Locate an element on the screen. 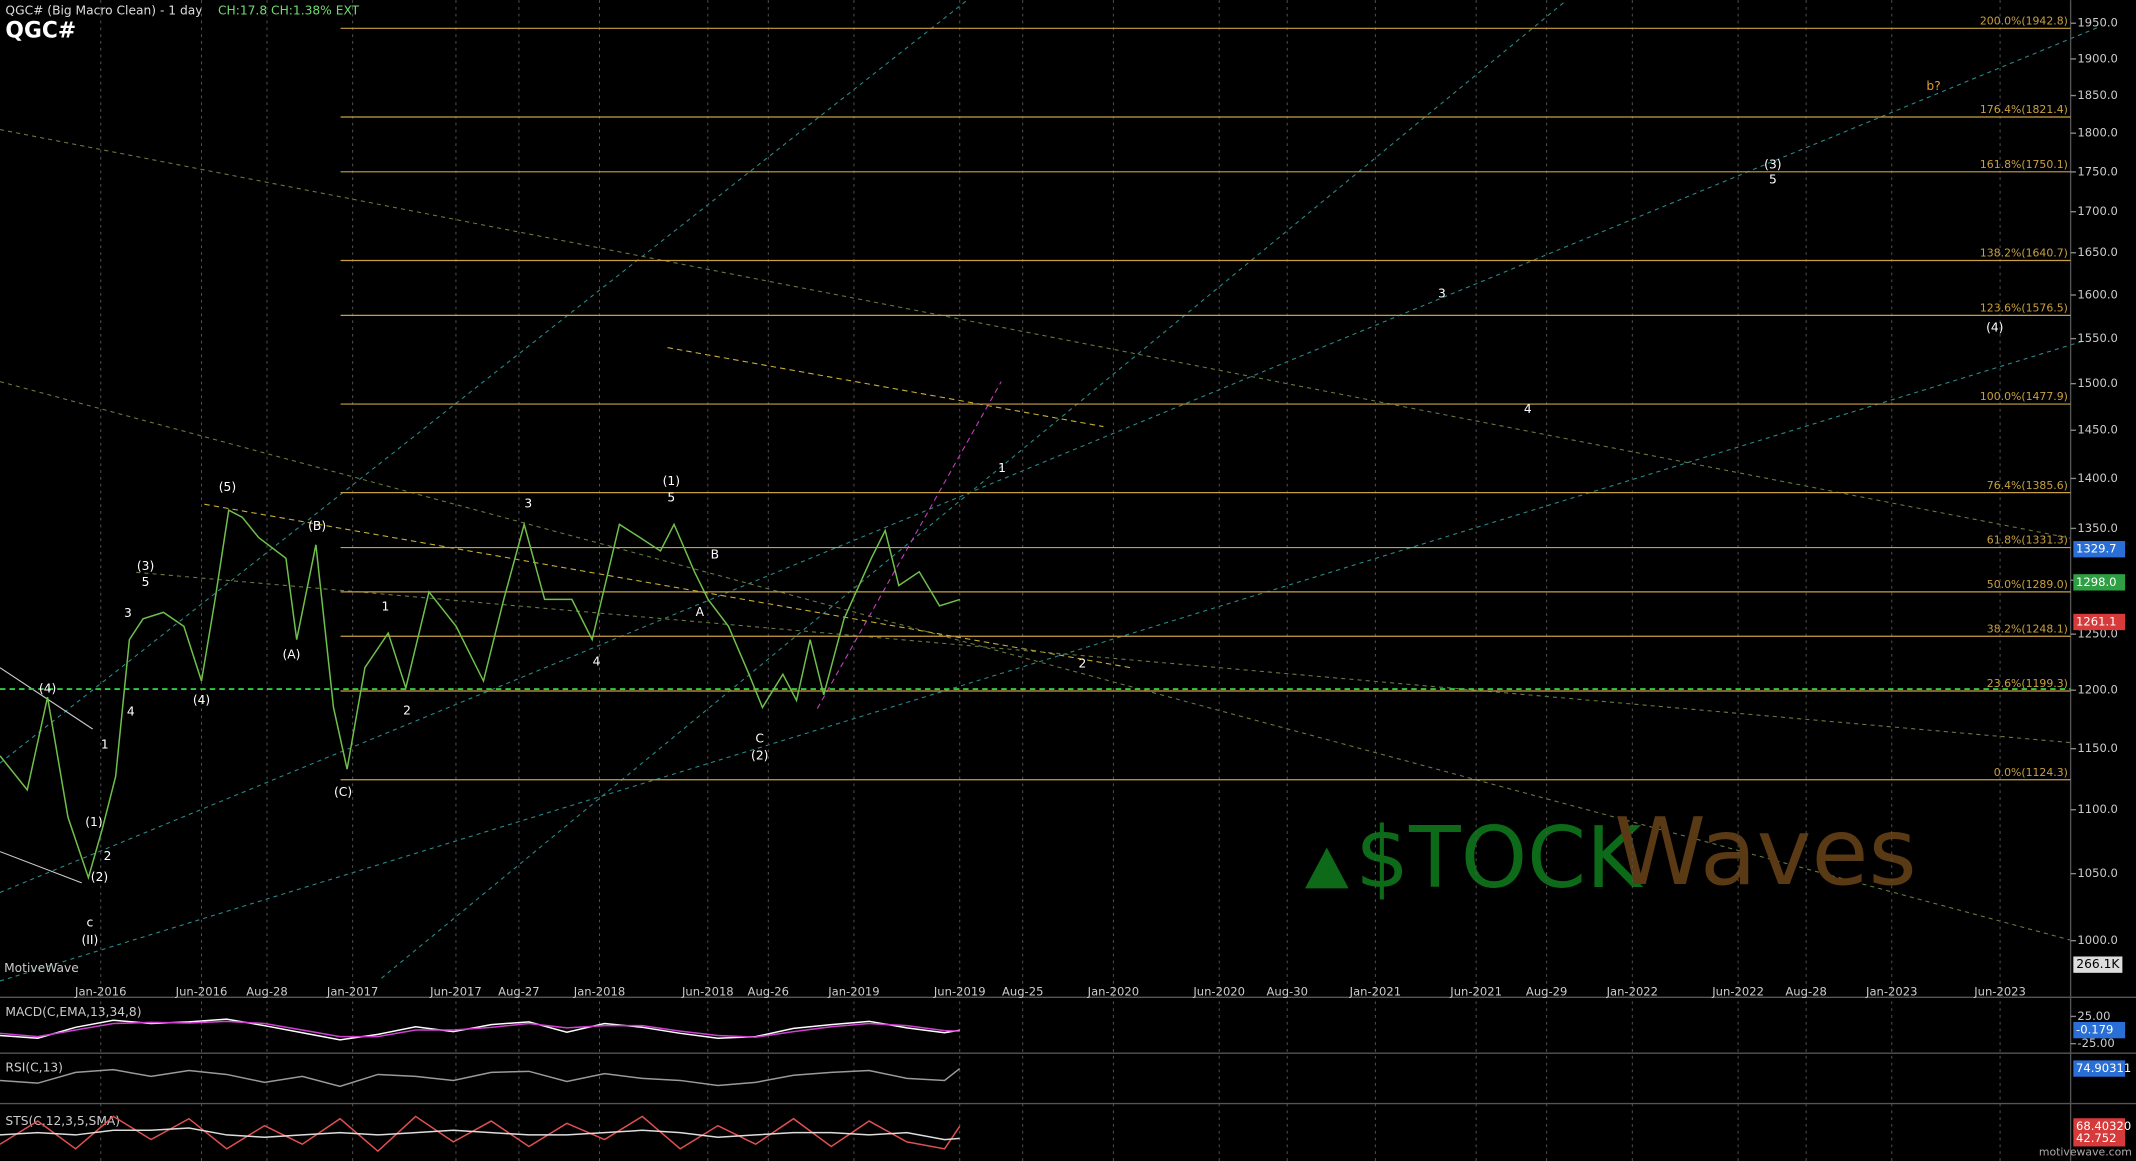  indicator-title: RSI(C,13) is located at coordinates (34, 1068).